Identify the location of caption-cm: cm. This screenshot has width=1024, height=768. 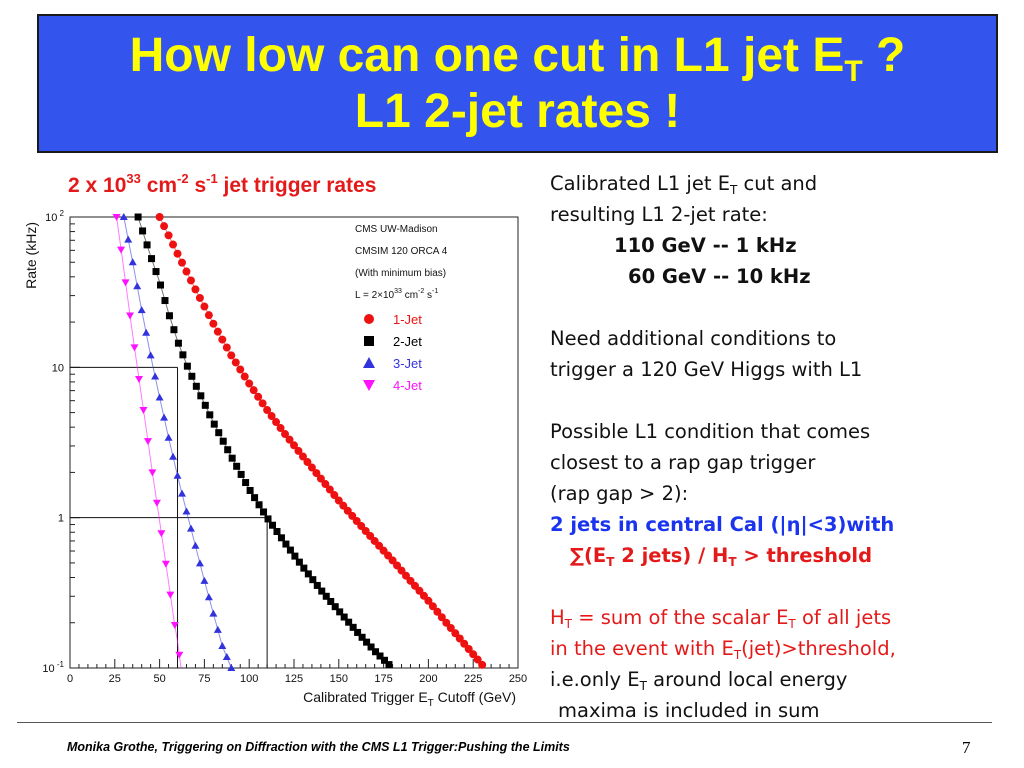
(159, 185).